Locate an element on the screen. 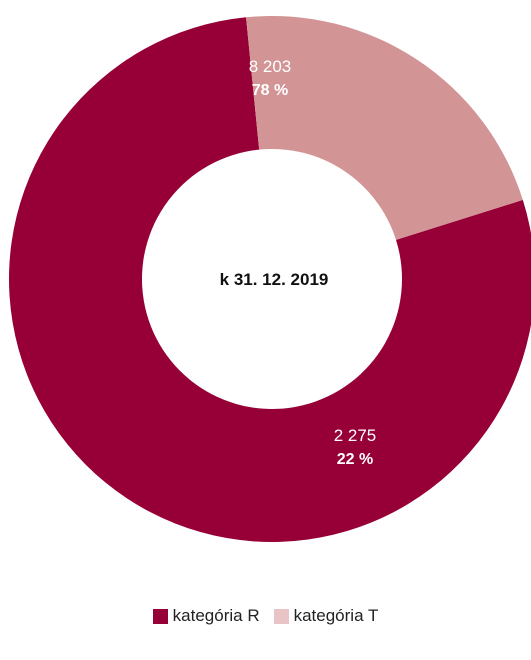 The image size is (531, 660). legend-item-r: kategória R is located at coordinates (206, 616).